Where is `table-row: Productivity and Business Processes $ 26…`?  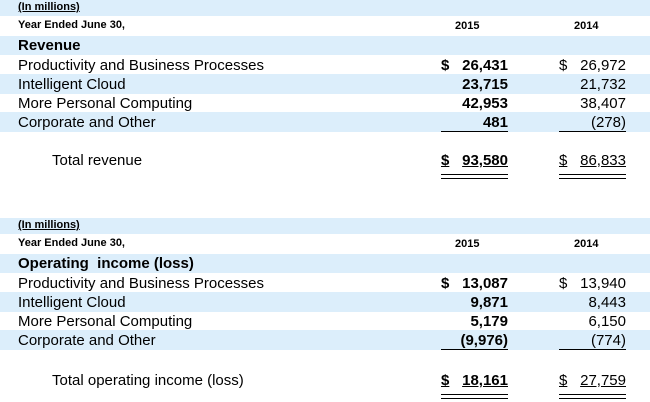
table-row: Productivity and Business Processes $ 26… is located at coordinates (325, 65).